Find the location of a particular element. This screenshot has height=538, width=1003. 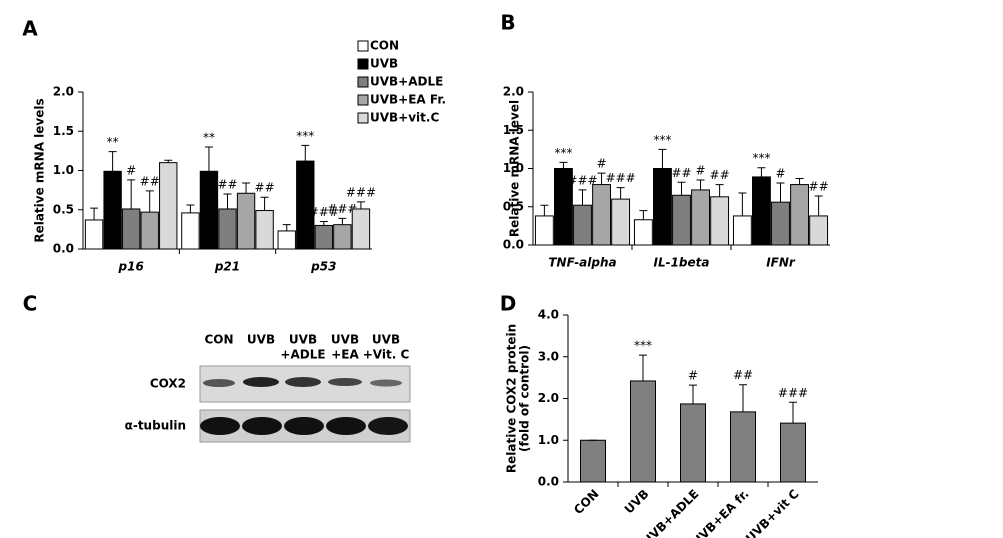

row-label: COX2 is located at coordinates (168, 384).